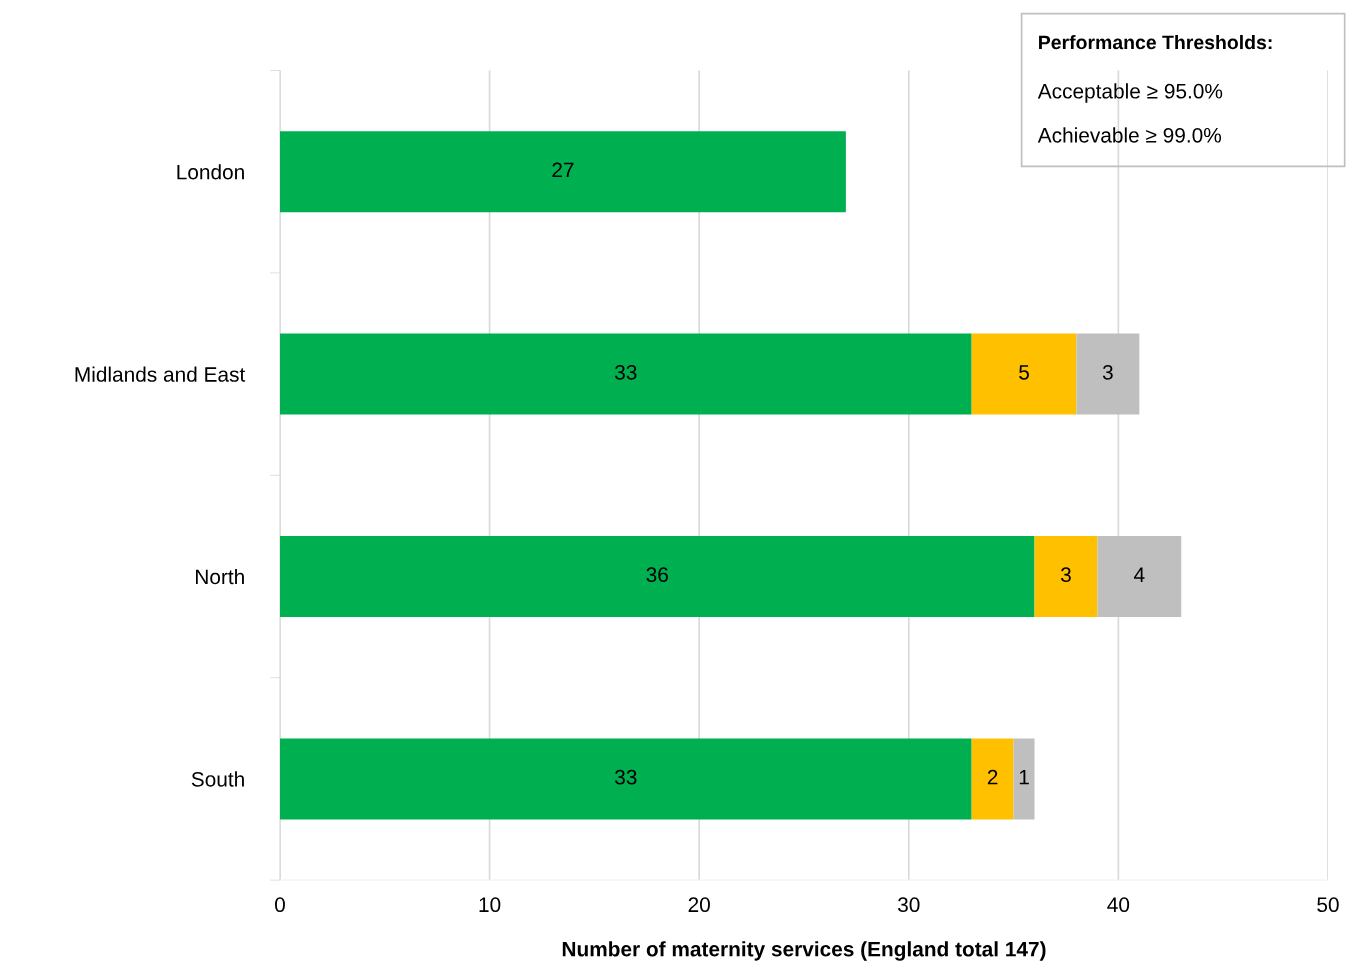 This screenshot has height=979, width=1346. Describe the element at coordinates (1155, 42) in the screenshot. I see `text: Performance Thresholds:` at that location.